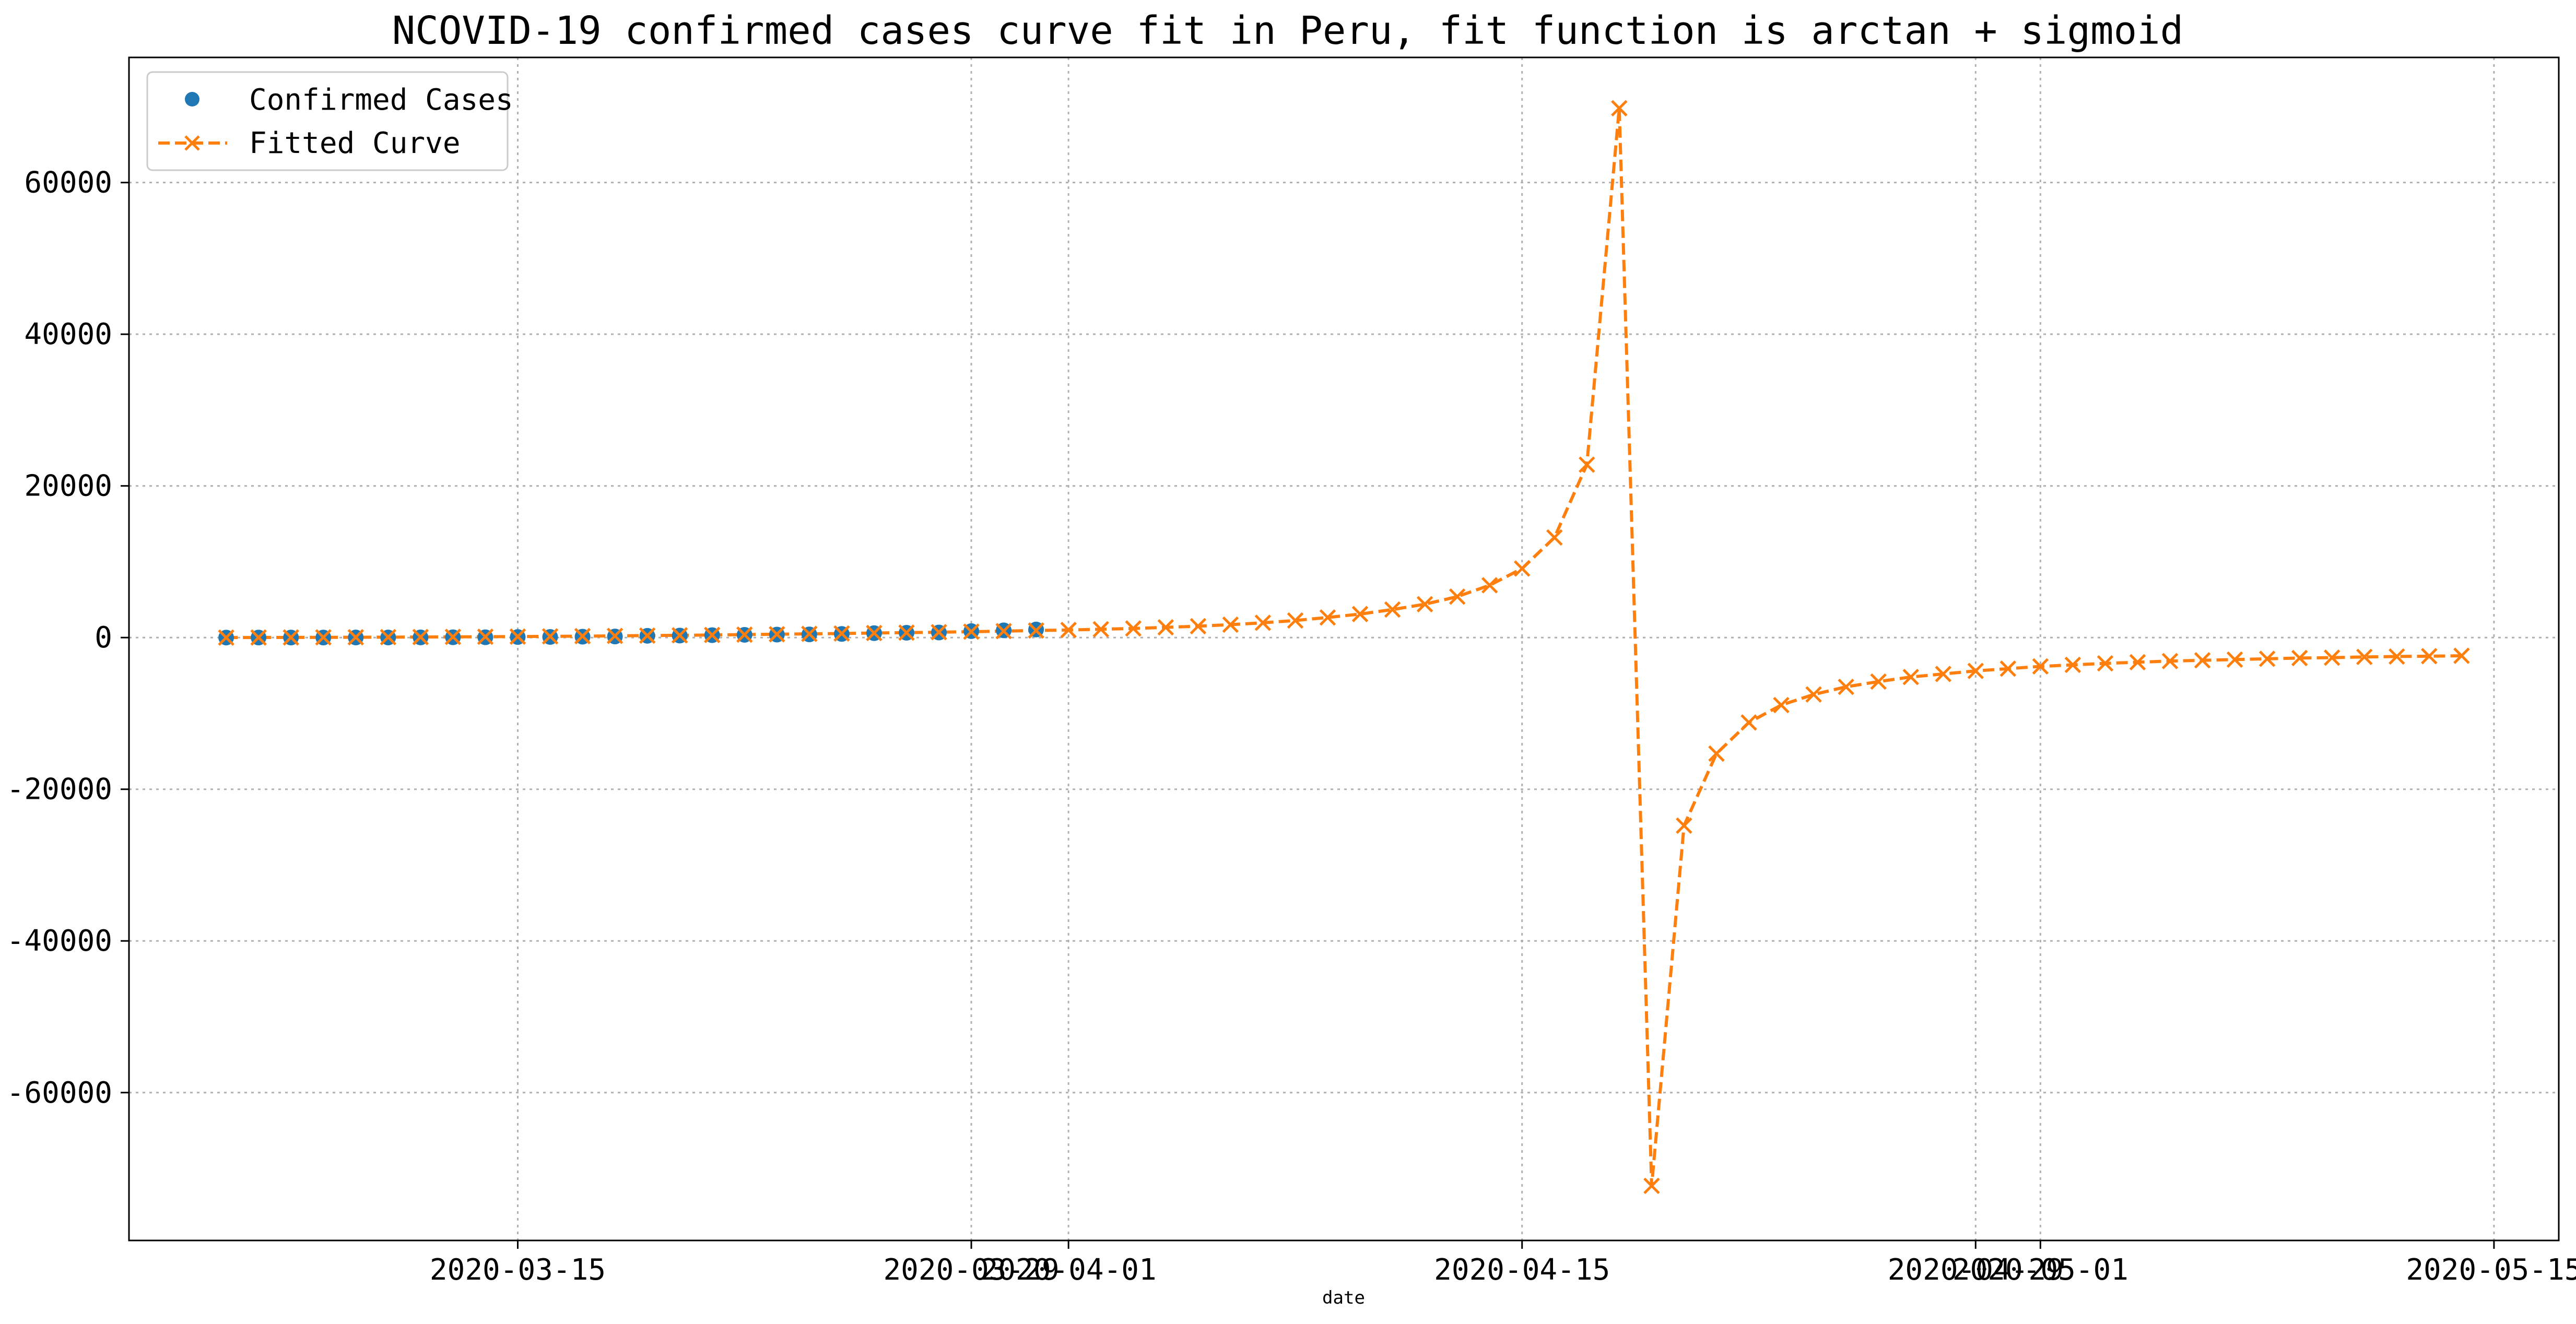  Describe the element at coordinates (68, 486) in the screenshot. I see `y-tick-label: 20000` at that location.